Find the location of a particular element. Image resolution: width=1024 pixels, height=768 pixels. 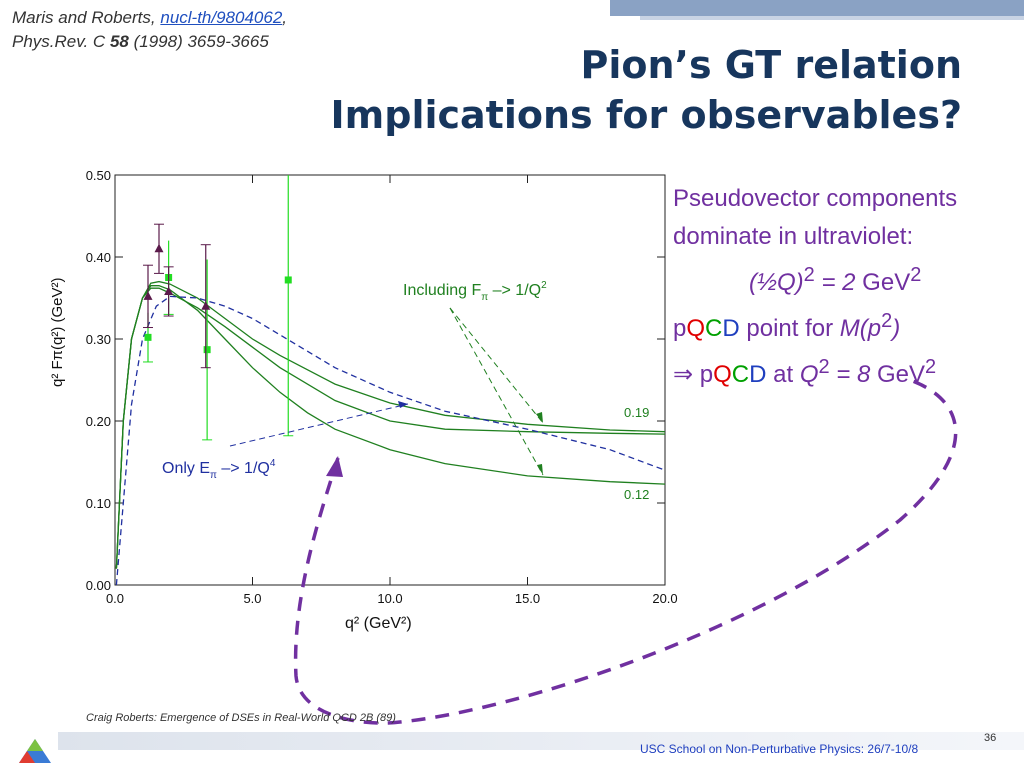

label-0-19: 0.19 is located at coordinates (636, 412).